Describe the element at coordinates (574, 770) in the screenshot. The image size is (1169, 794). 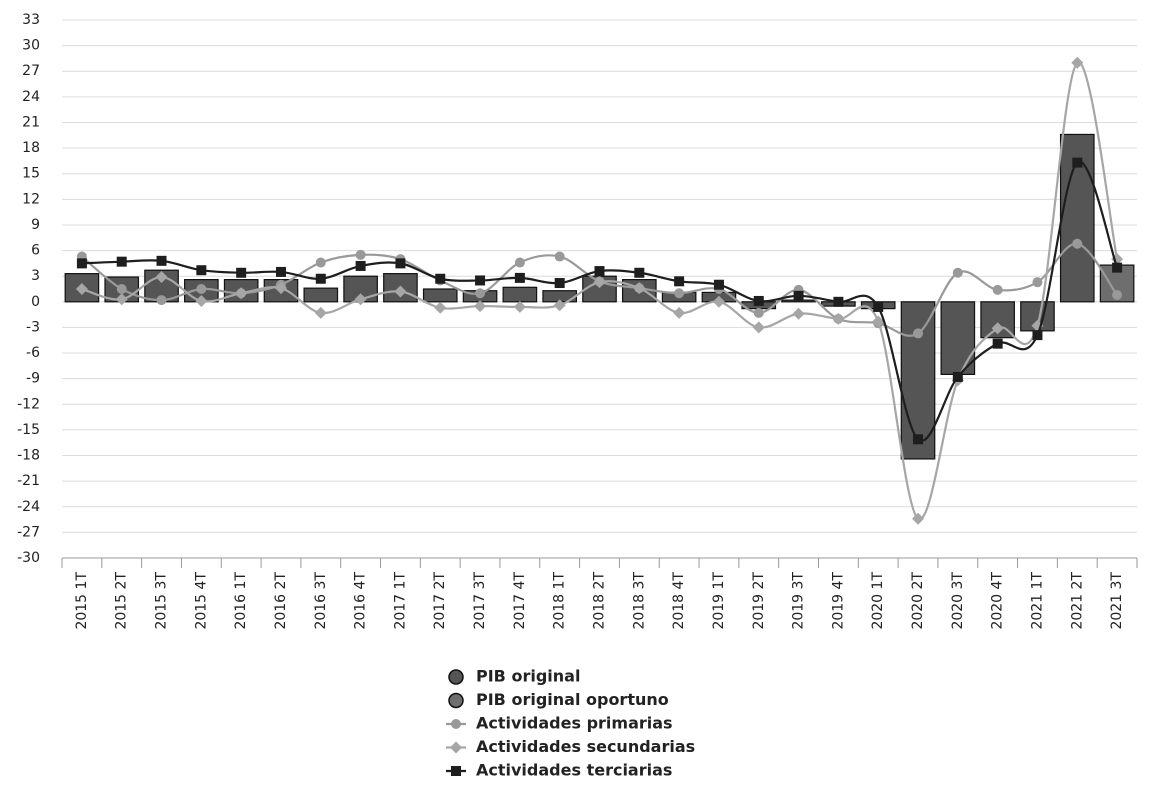
I see `legend-label: Actividades terciarias` at that location.